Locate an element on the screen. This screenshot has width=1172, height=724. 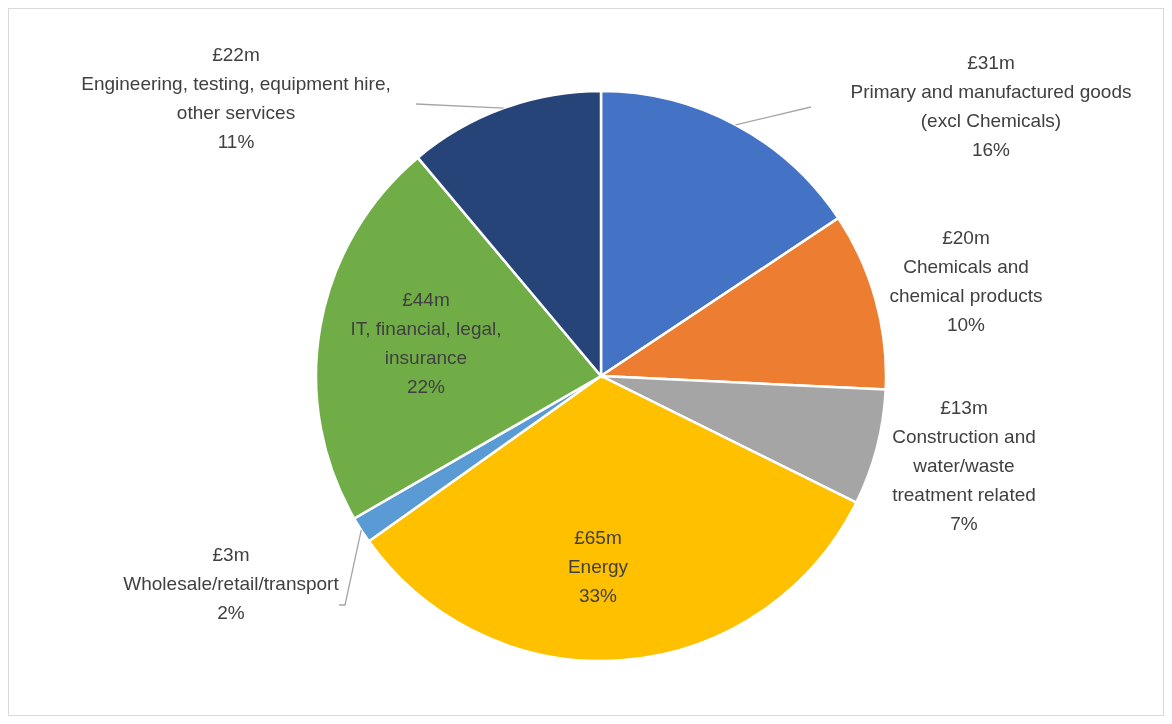
text: 10% is located at coordinates (966, 324).